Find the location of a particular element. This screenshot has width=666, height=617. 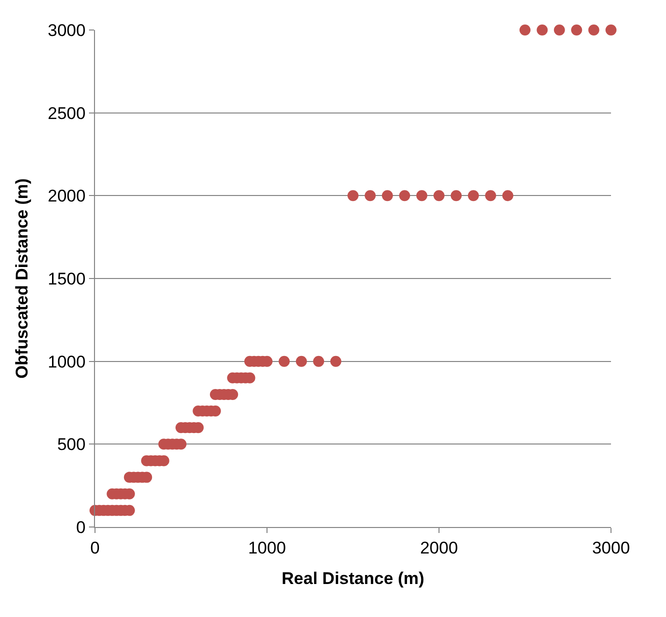

y-tick-label: 500 is located at coordinates (71, 444).